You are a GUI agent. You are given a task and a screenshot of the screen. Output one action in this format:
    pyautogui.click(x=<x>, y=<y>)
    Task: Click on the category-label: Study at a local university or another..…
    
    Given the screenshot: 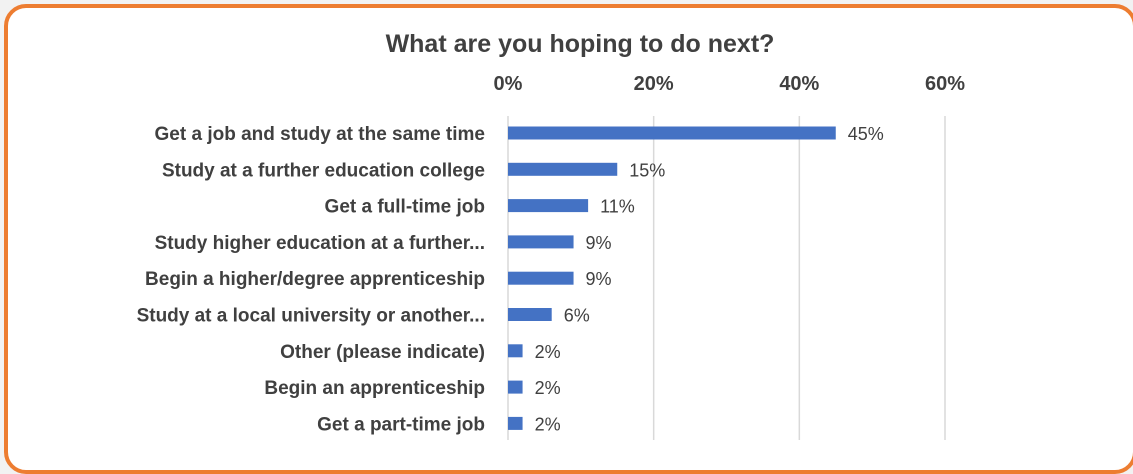 What is the action you would take?
    pyautogui.click(x=311, y=316)
    